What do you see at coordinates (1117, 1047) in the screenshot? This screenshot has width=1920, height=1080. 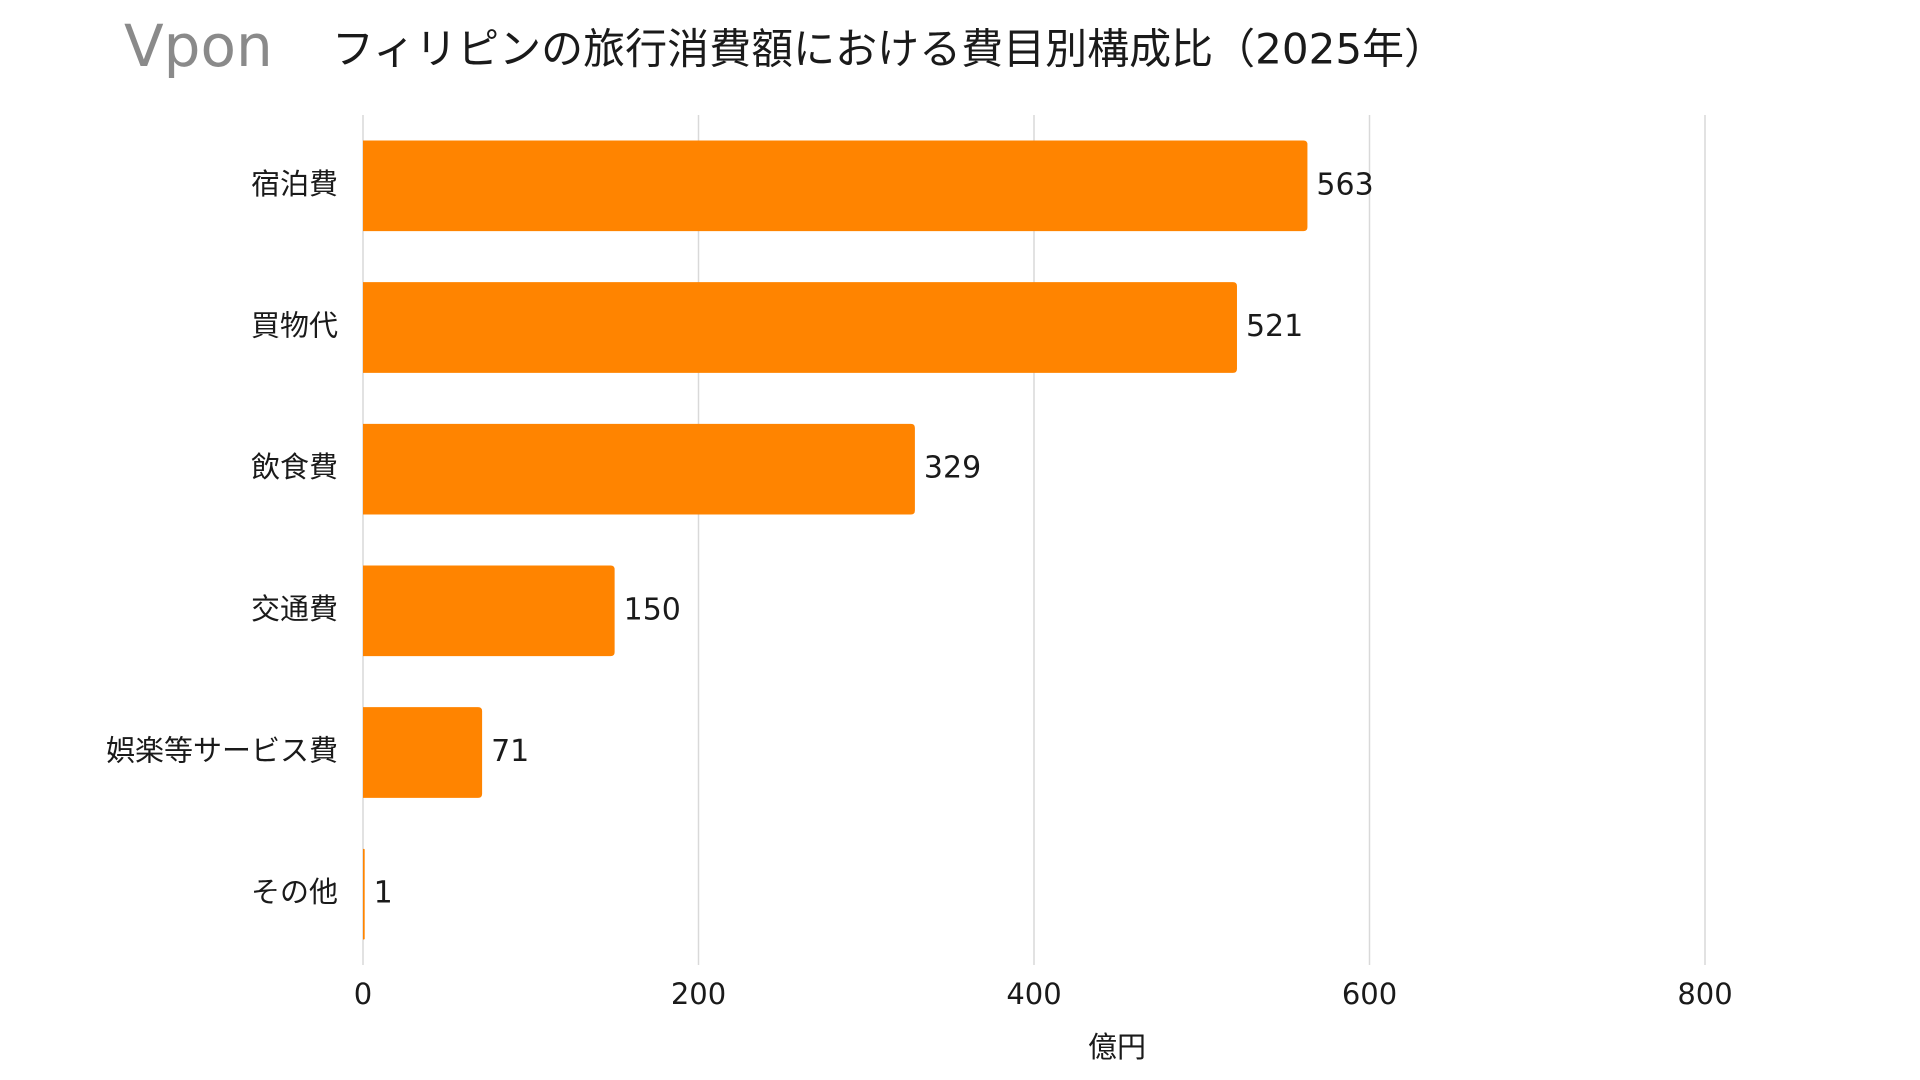 I see `x-axis-label: 億円` at bounding box center [1117, 1047].